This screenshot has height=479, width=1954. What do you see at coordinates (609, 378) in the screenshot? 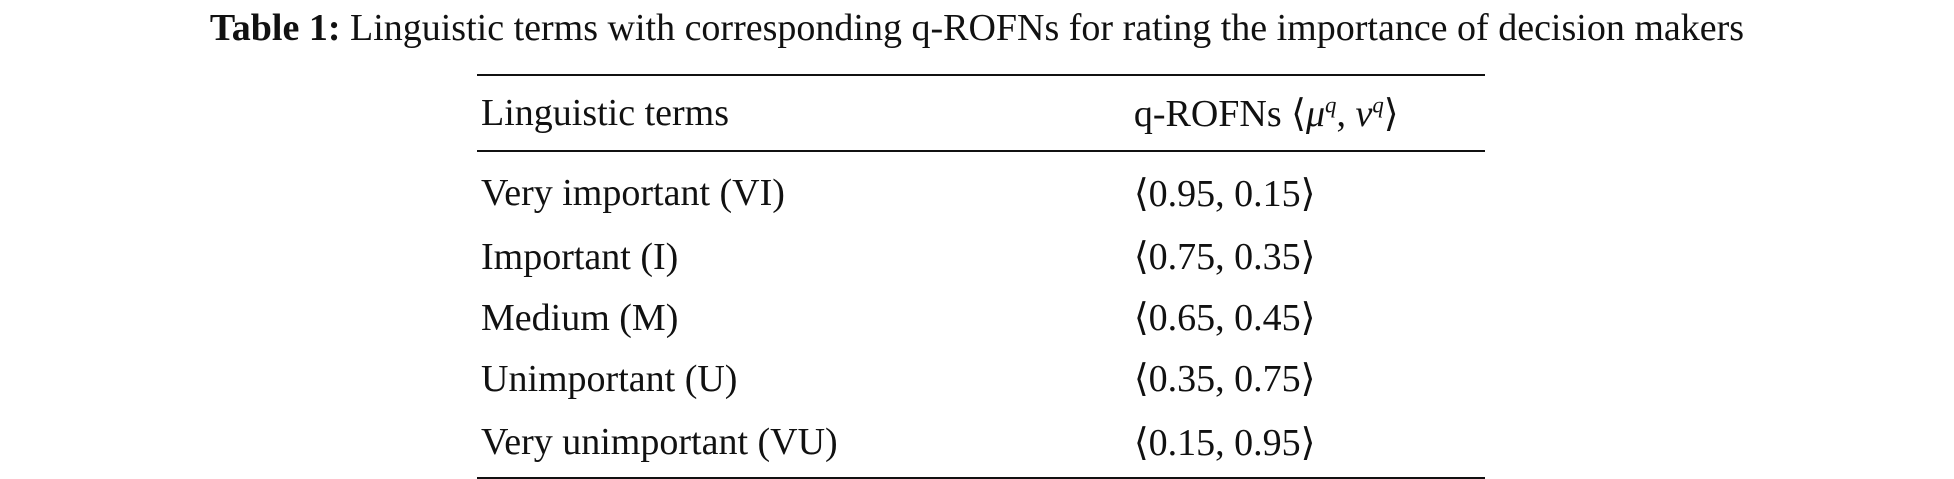
I see `term-cell: Unimportant (U)` at bounding box center [609, 378].